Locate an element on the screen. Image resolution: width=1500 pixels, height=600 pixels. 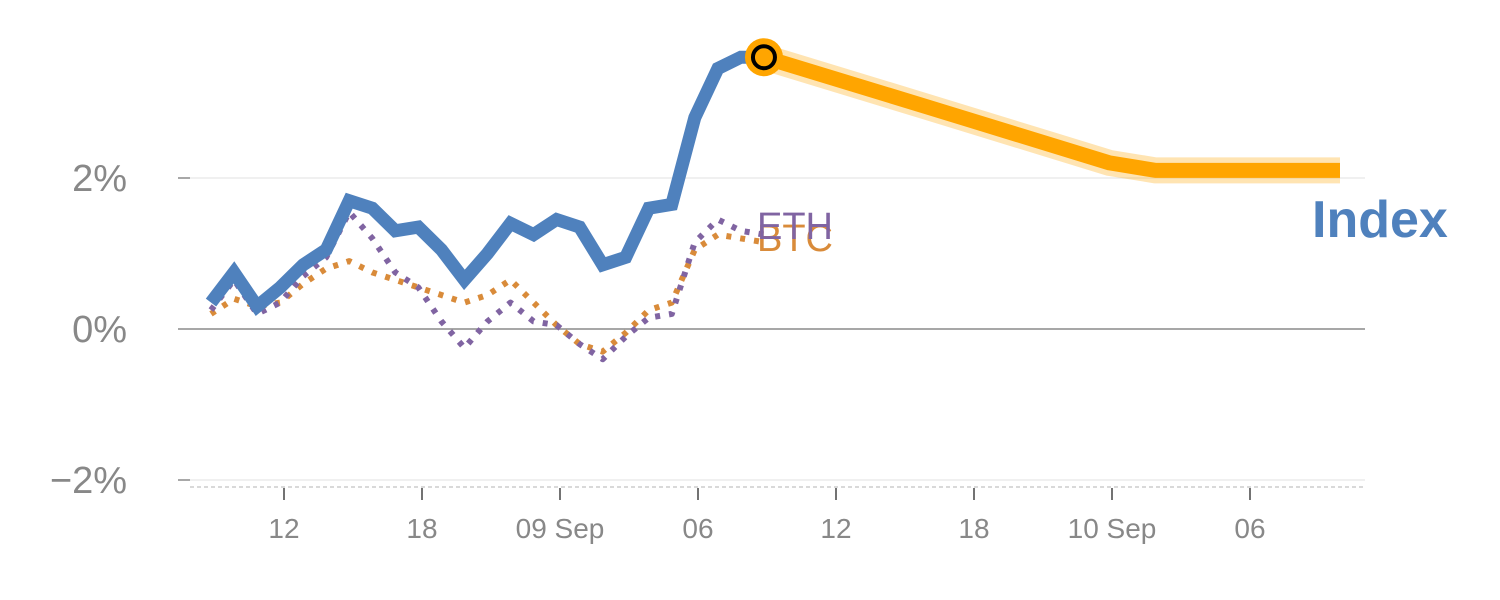
forecast-band-outer is located at coordinates (1050, 114).